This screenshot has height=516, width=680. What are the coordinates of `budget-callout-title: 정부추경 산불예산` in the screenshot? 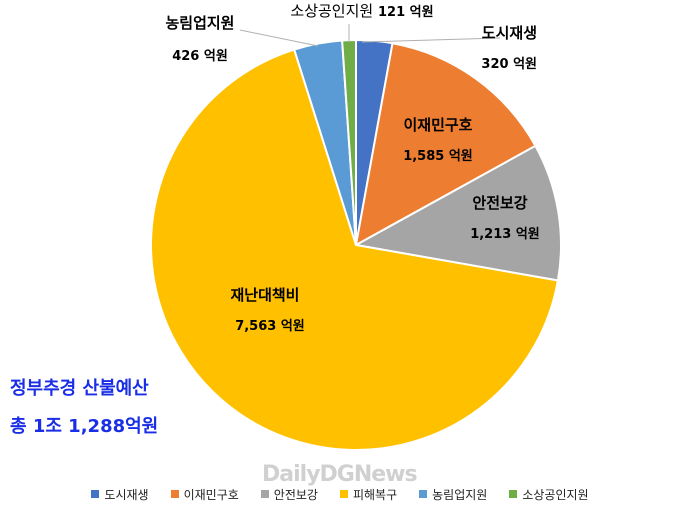 It's located at (79, 388).